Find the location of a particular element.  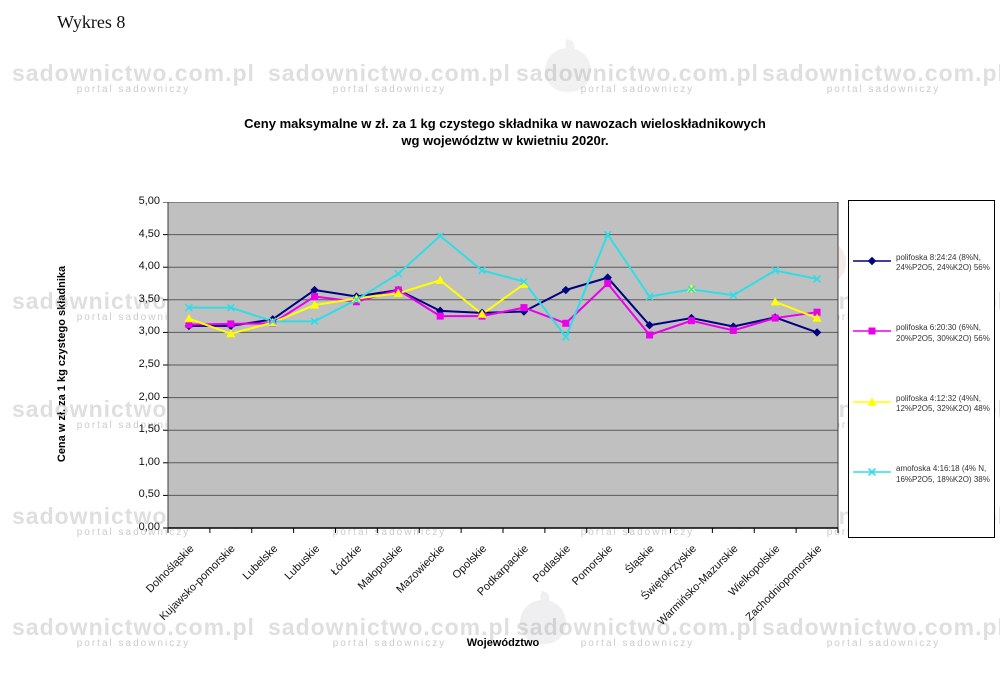

x-category-label: Kujawsko-pomorskie is located at coordinates (198, 583).